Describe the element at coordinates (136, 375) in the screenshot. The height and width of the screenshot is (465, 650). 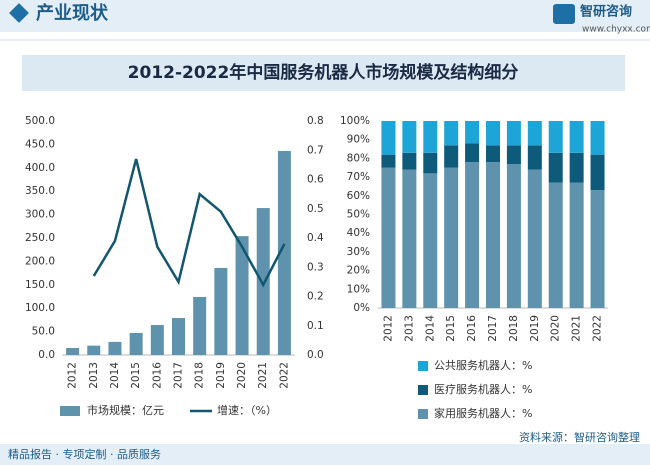
I see `x-tick-label: 2015` at that location.